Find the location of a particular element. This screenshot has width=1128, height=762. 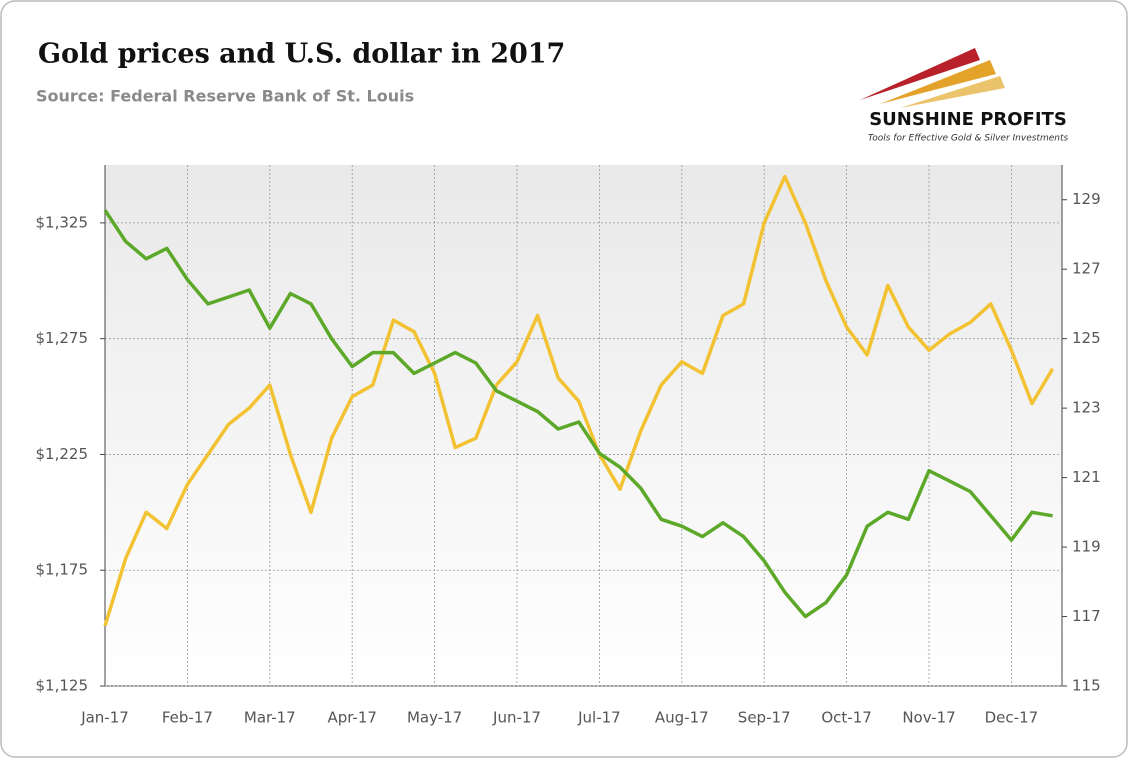

y-tick-label: $1,175 is located at coordinates (62, 570).